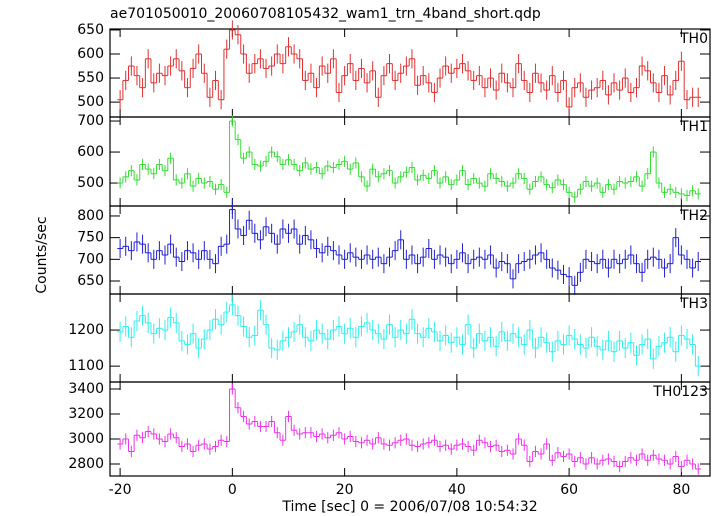 The height and width of the screenshot is (516, 717). I want to click on y-tick-label: 3400, so click(86, 389).